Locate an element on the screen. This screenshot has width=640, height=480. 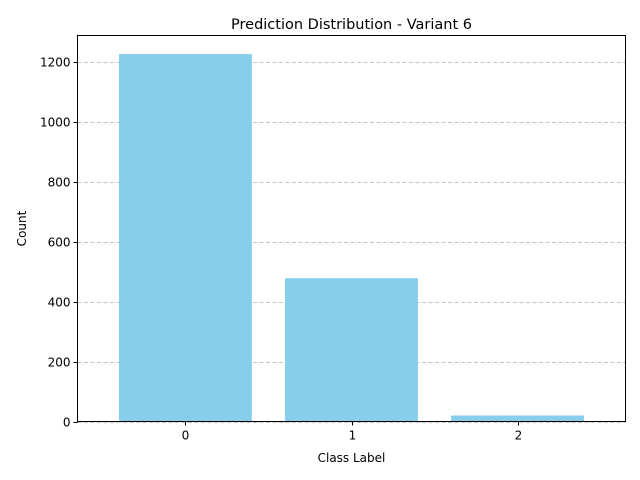
y-tick-label: 600 is located at coordinates (59, 243).